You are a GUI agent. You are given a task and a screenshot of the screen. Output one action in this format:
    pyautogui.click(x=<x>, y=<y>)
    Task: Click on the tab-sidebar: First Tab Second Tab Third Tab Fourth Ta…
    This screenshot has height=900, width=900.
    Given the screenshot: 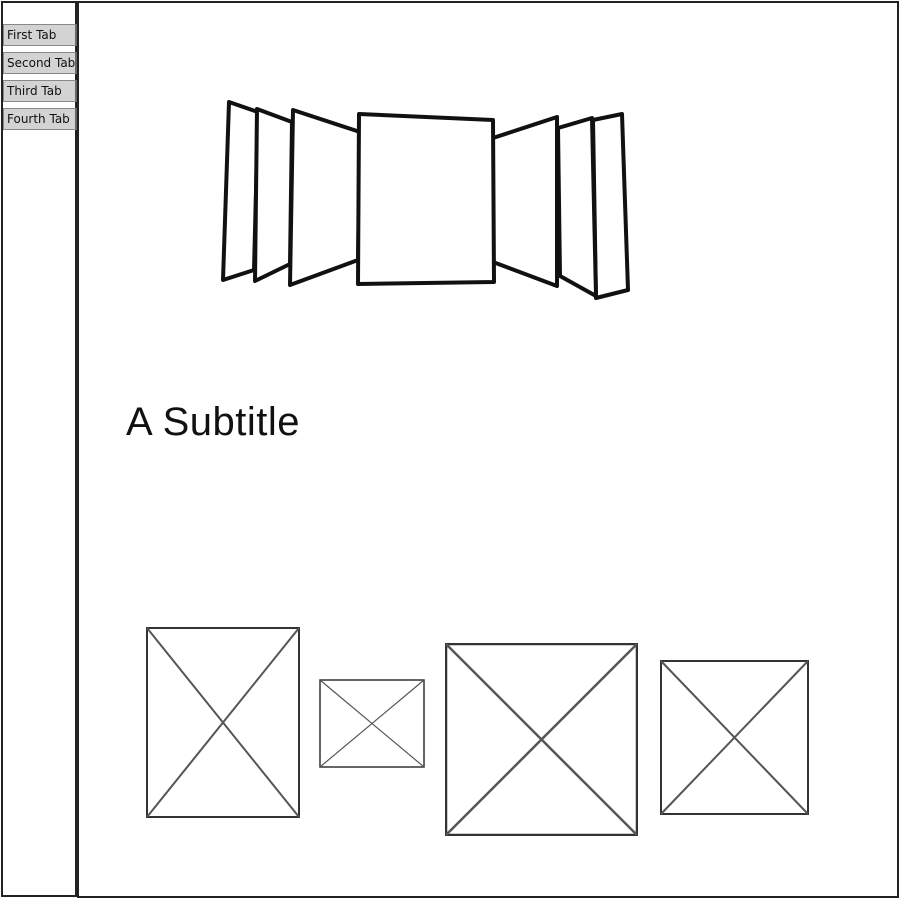 What is the action you would take?
    pyautogui.click(x=39, y=449)
    